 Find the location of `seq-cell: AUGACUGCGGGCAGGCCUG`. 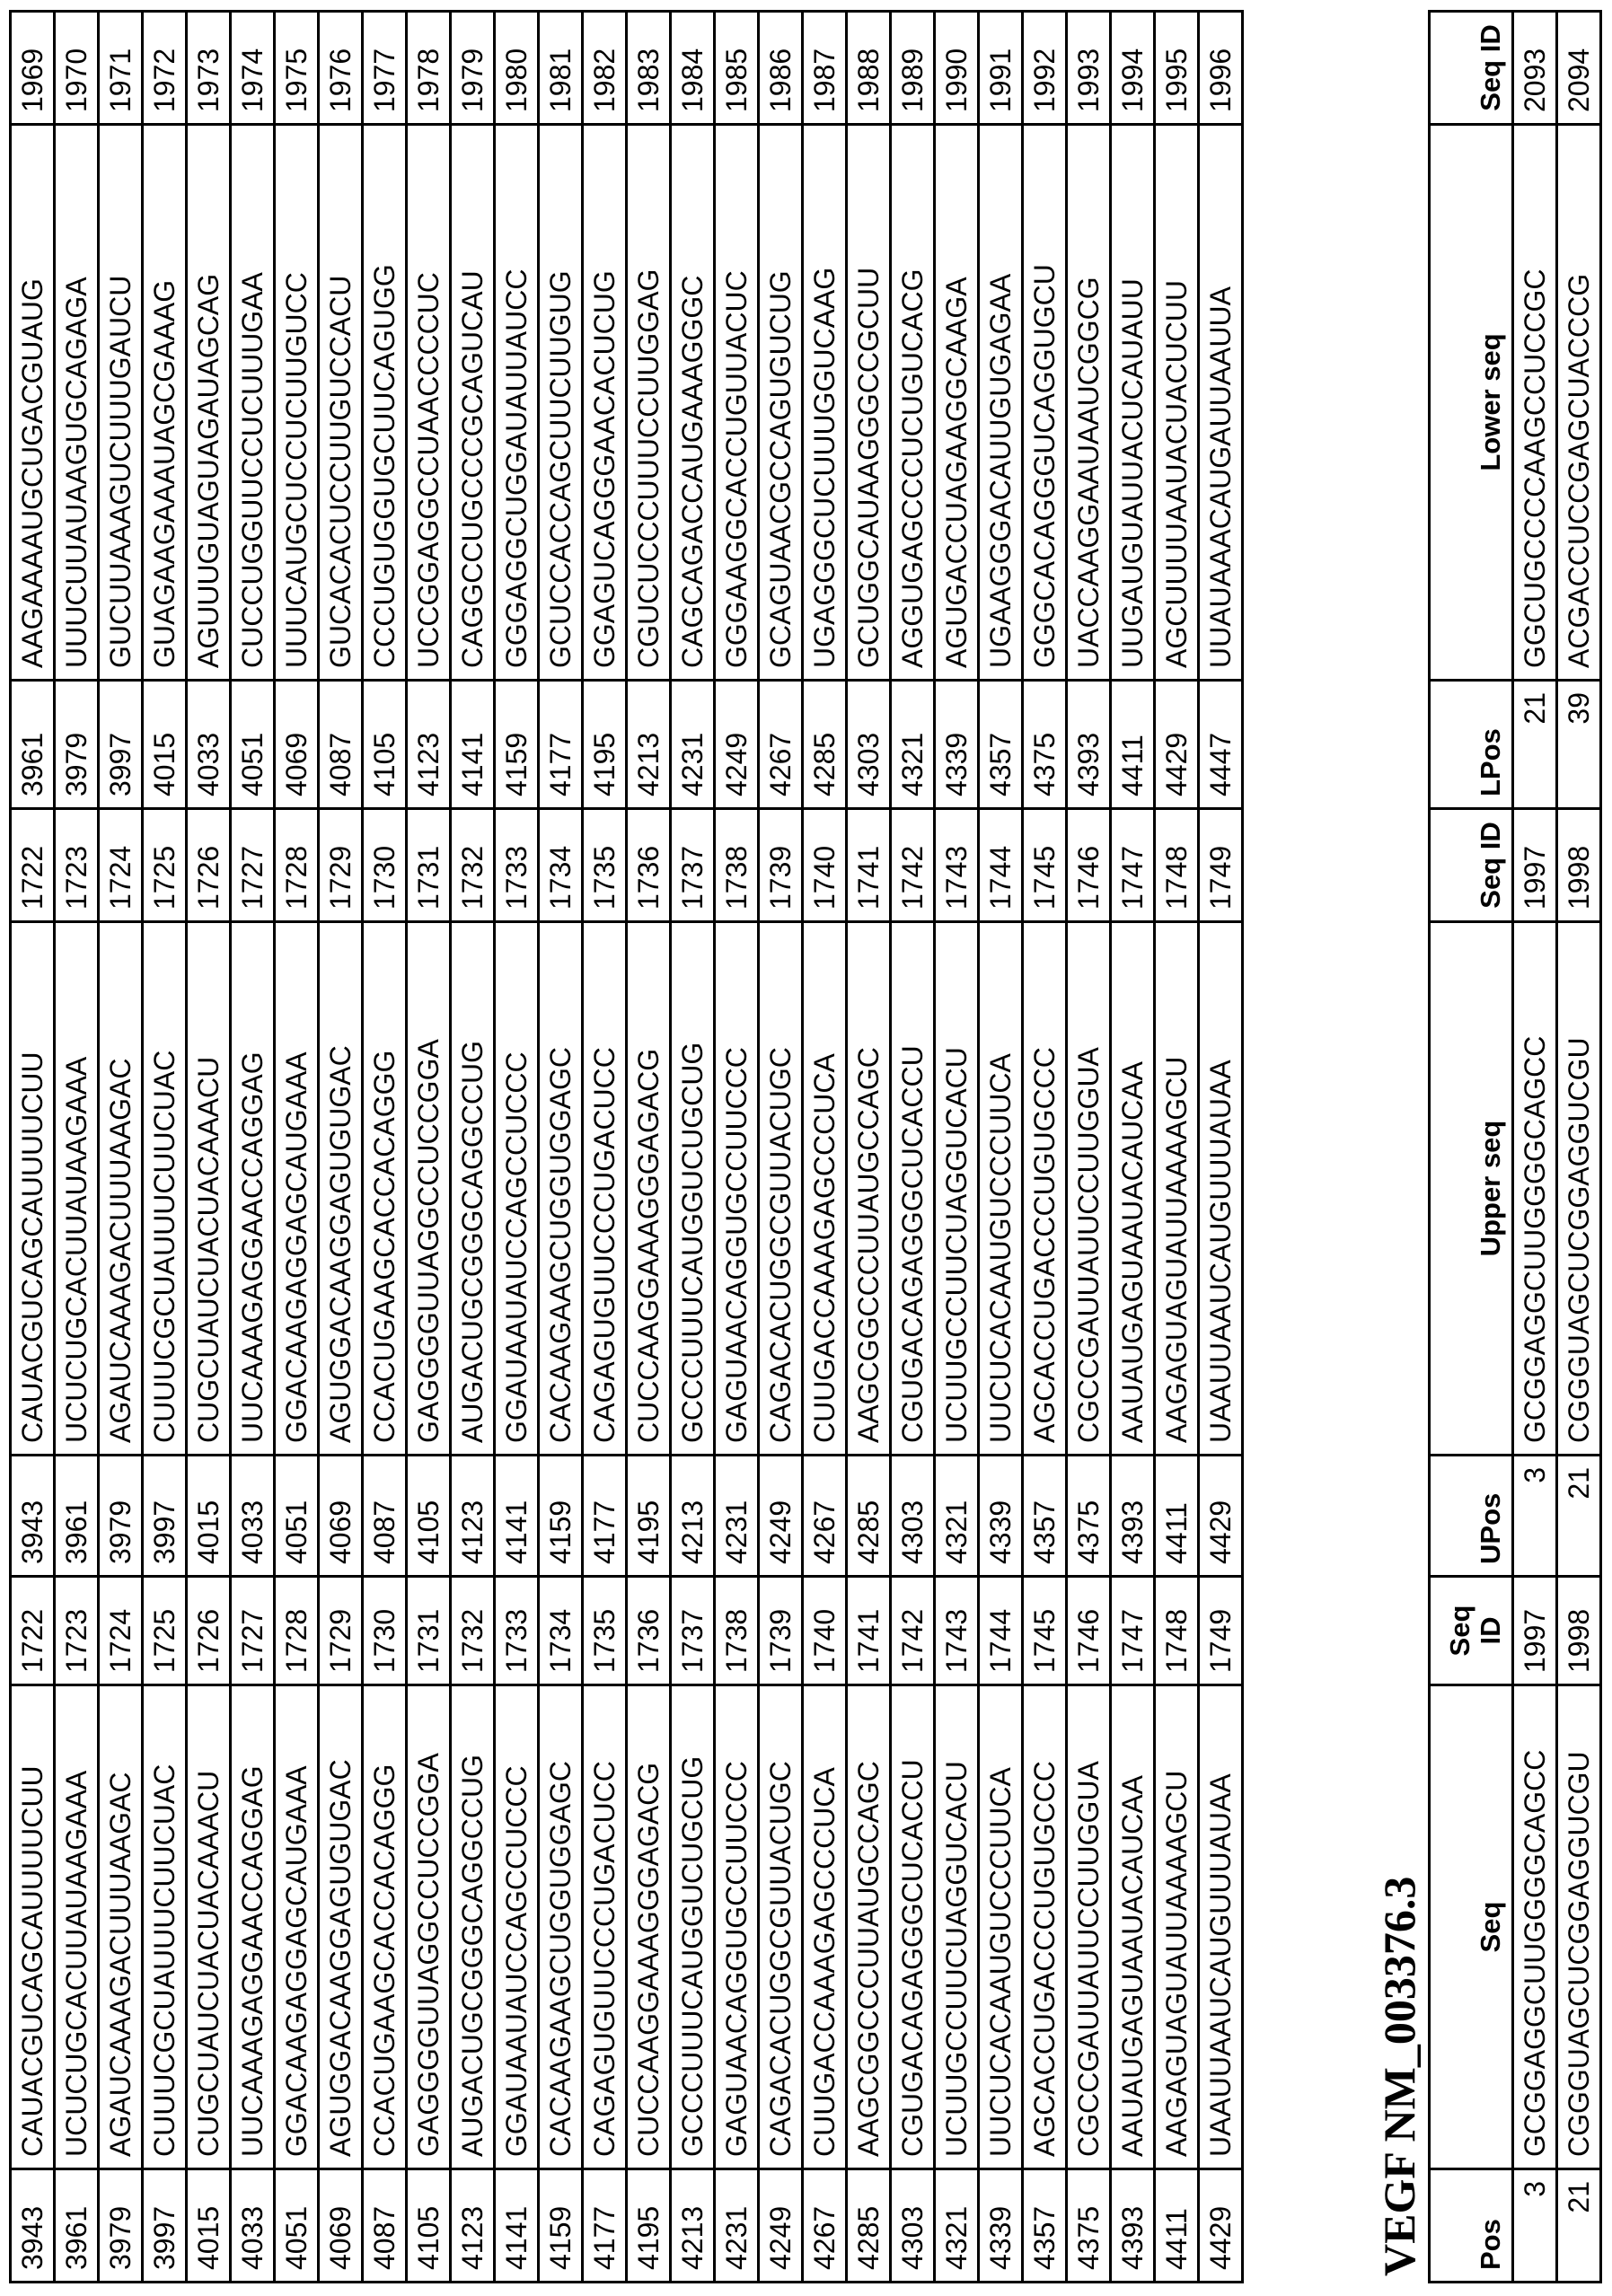

seq-cell: AUGACUGCGGGCAGGCCUG is located at coordinates (473, 1927).